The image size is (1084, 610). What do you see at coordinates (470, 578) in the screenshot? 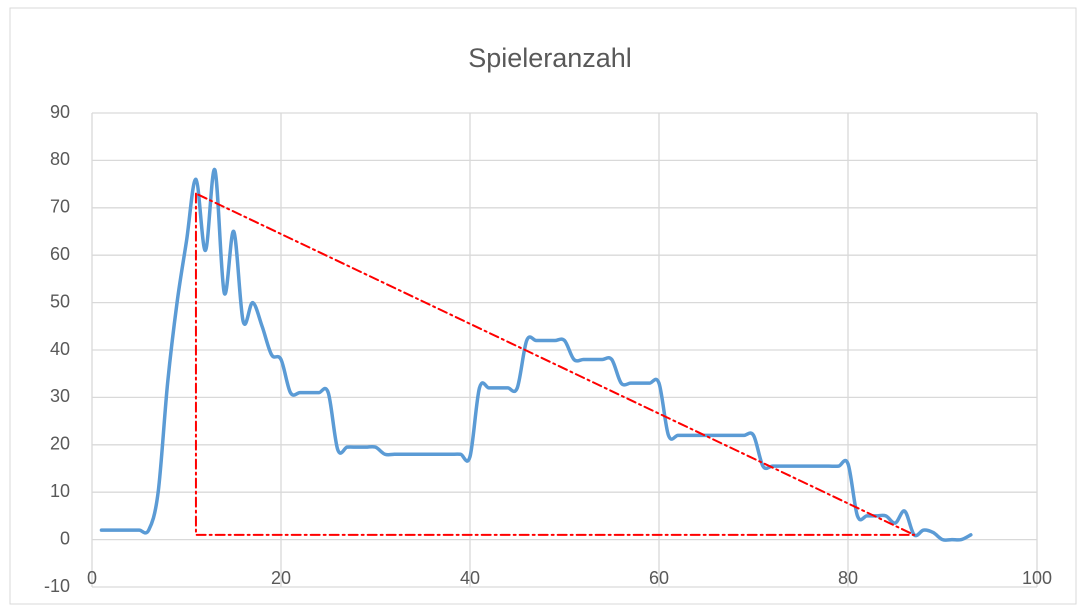
I see `x-tick-label: 40` at bounding box center [470, 578].